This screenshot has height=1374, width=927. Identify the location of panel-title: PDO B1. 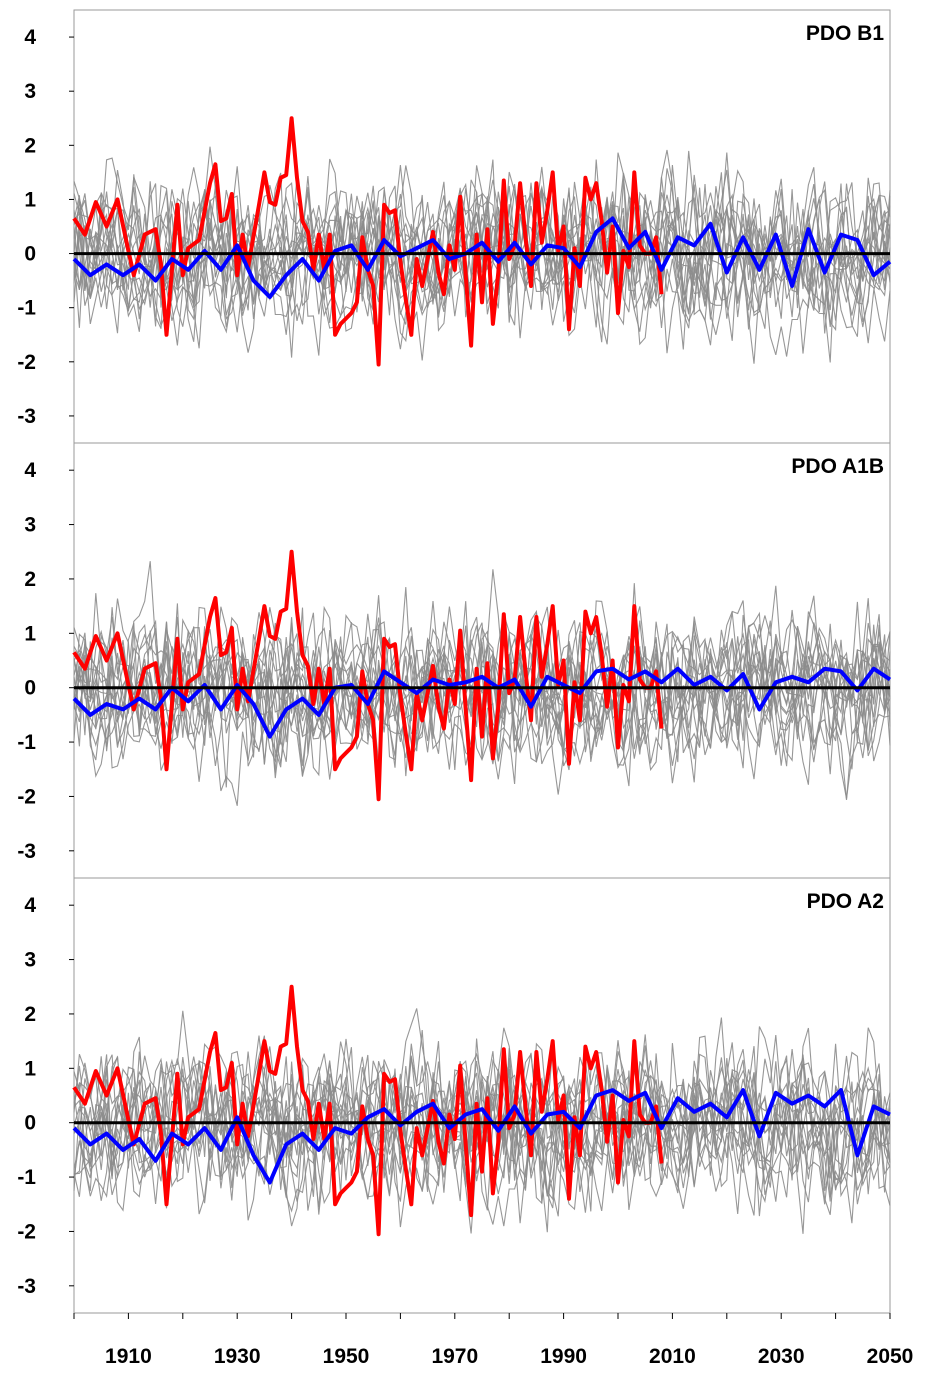
(845, 33).